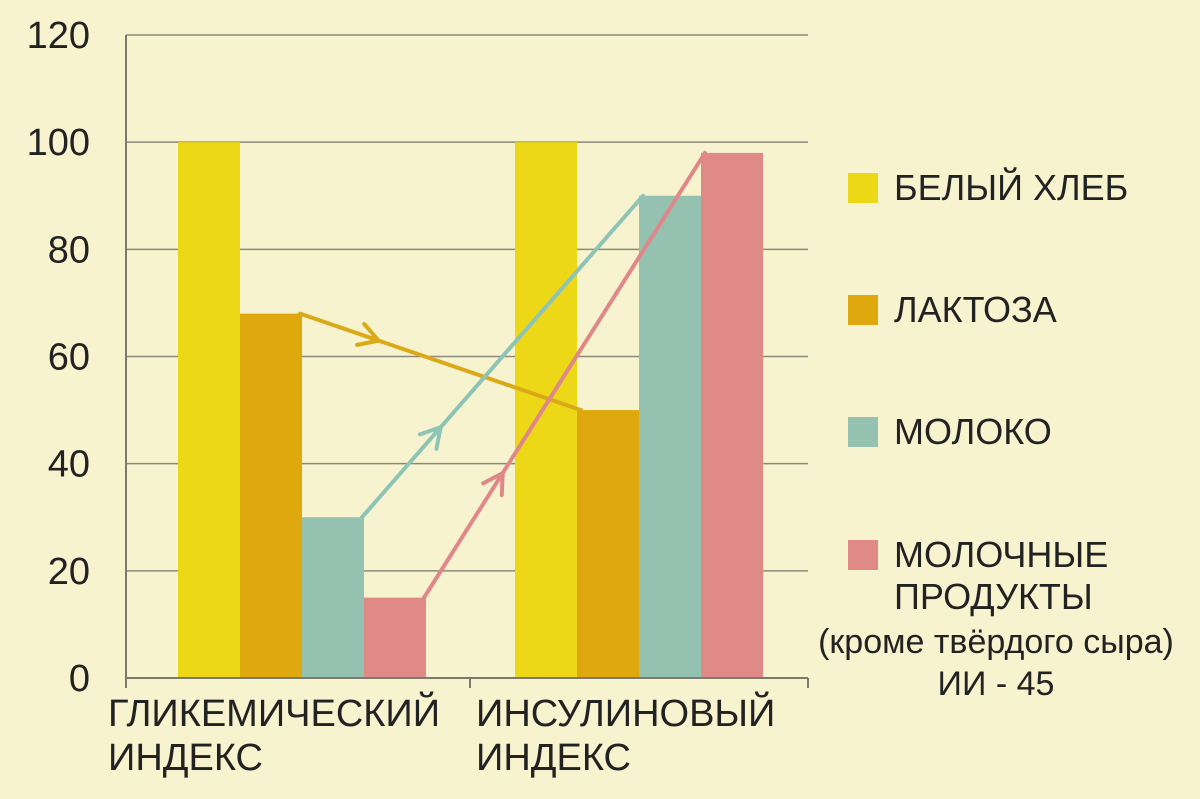 Image resolution: width=1200 pixels, height=799 pixels. I want to click on legend-label: ЛАКТОЗА, so click(975, 309).